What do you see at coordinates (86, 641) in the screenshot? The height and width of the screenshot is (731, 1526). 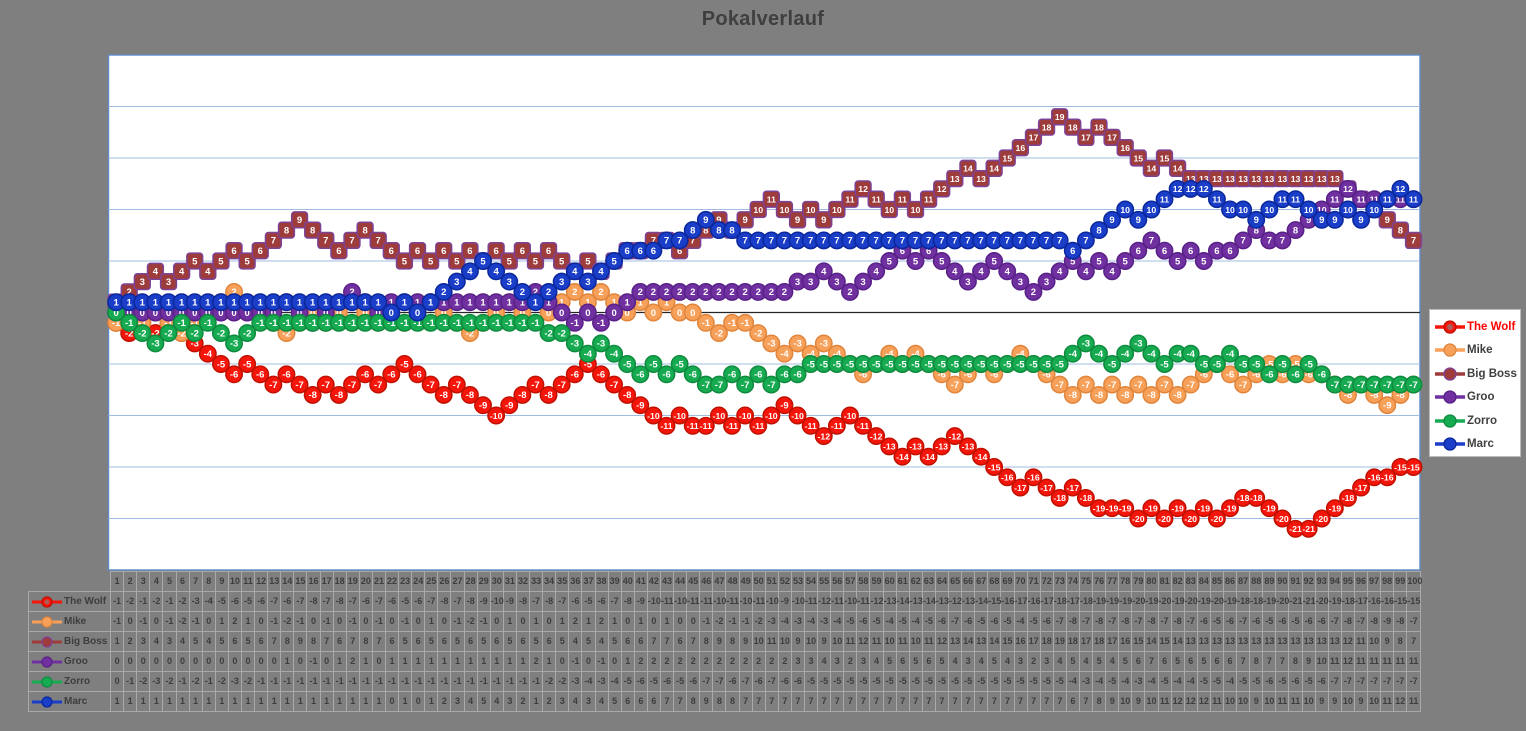 I see `series-key-label: Big Boss` at bounding box center [86, 641].